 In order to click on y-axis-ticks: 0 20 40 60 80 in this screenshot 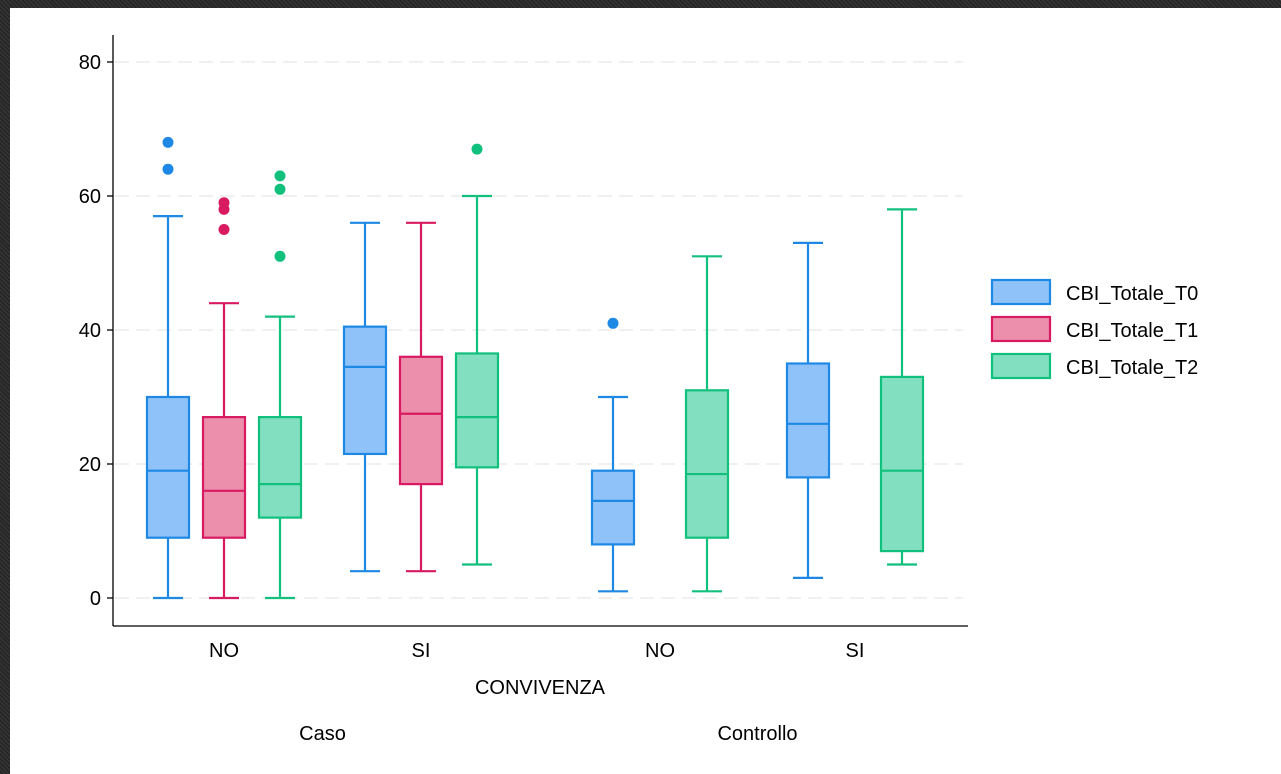, I will do `click(96, 331)`.